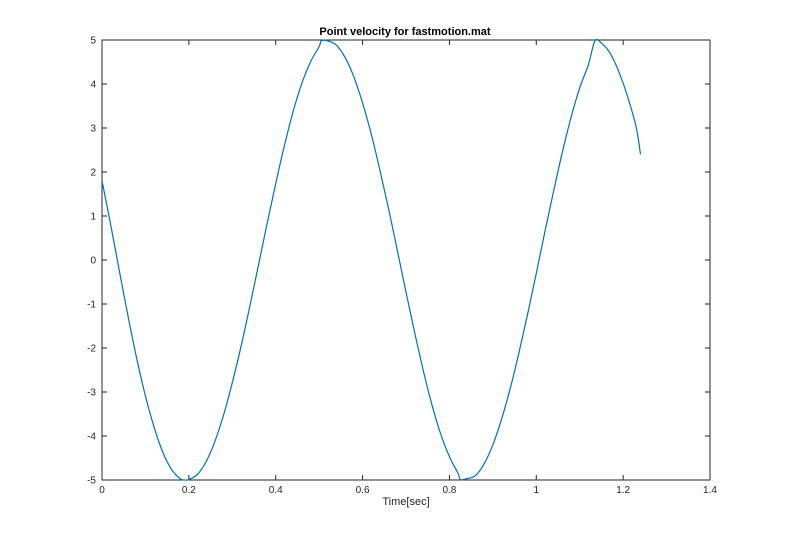 The height and width of the screenshot is (539, 785). I want to click on x-tick-label: 0.8, so click(449, 490).